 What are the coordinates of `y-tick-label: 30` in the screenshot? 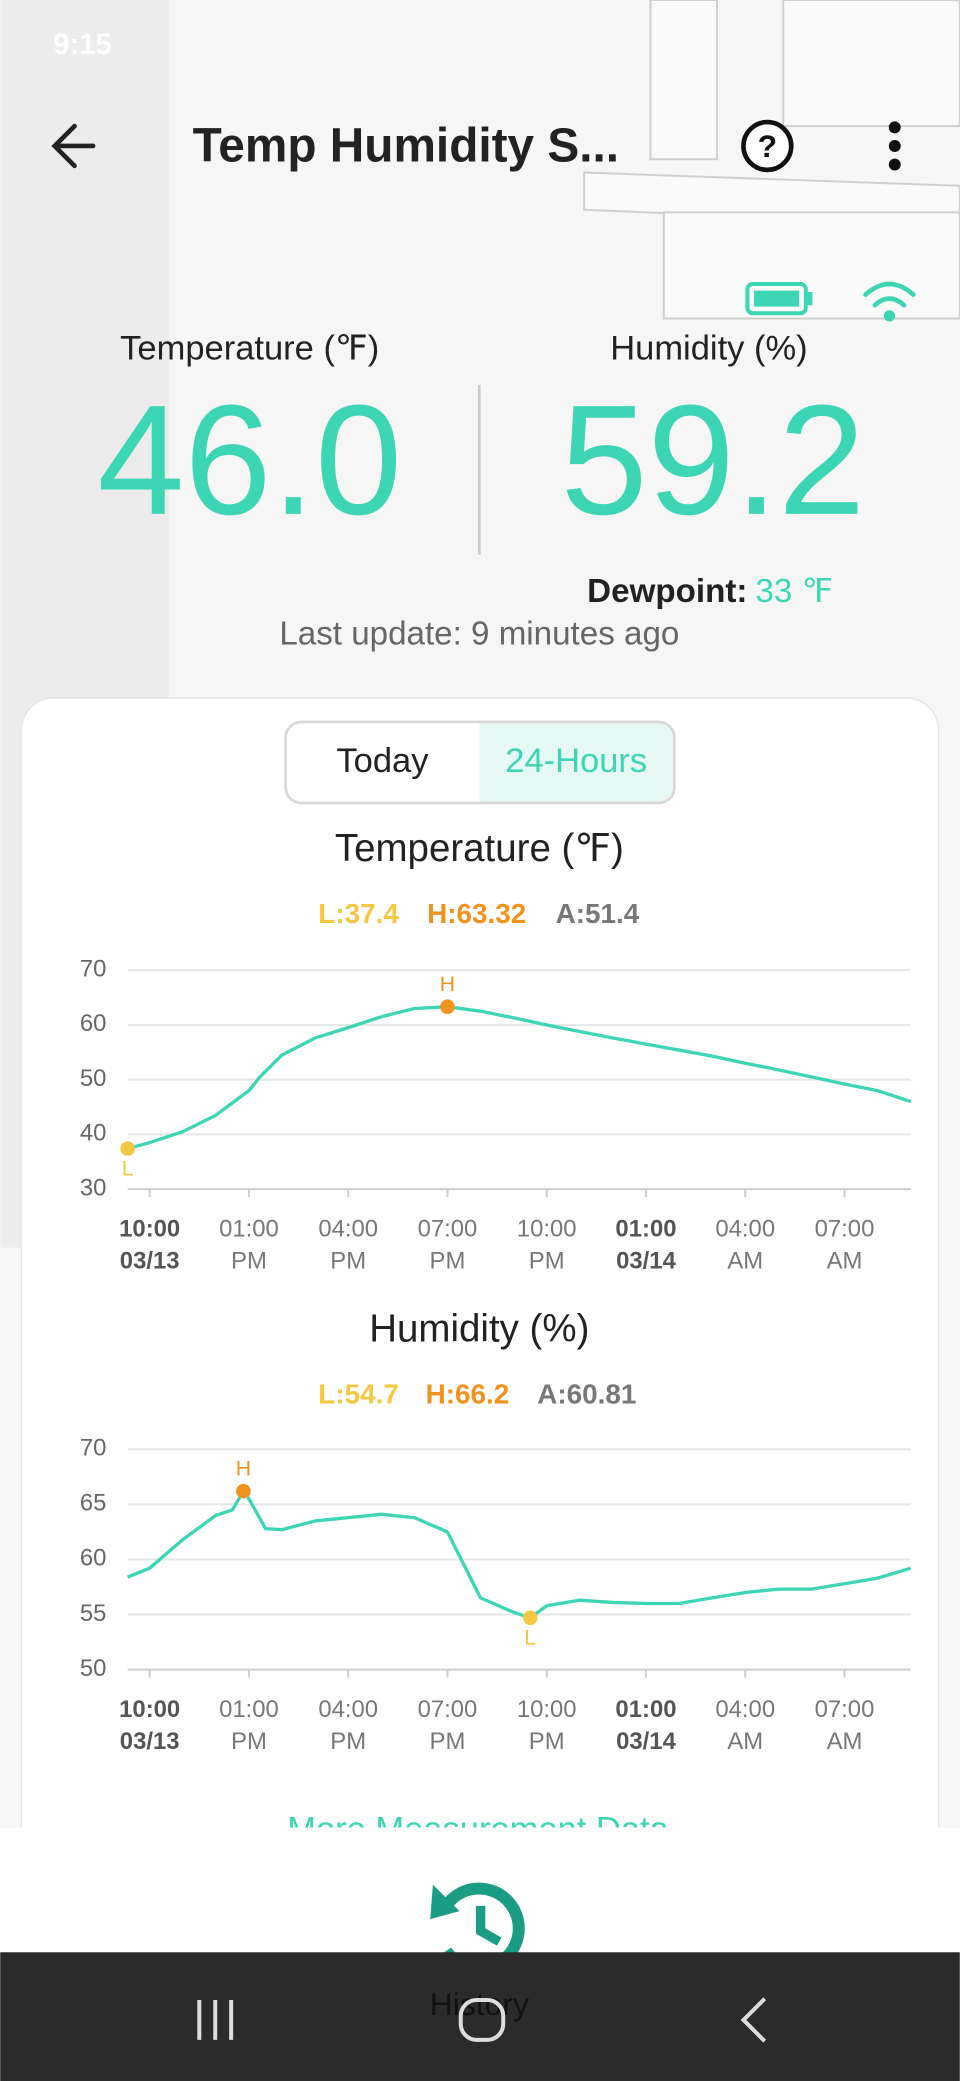 It's located at (93, 1187).